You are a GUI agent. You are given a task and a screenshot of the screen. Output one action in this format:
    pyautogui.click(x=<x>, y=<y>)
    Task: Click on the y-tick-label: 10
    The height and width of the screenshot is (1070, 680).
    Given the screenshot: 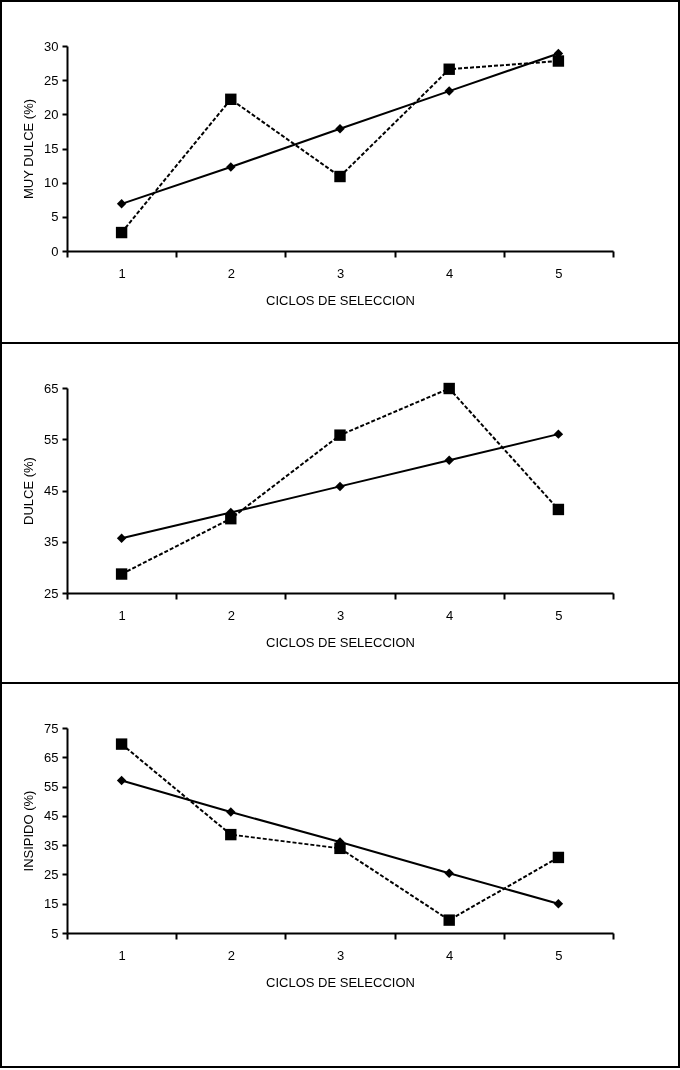 What is the action you would take?
    pyautogui.click(x=51, y=183)
    